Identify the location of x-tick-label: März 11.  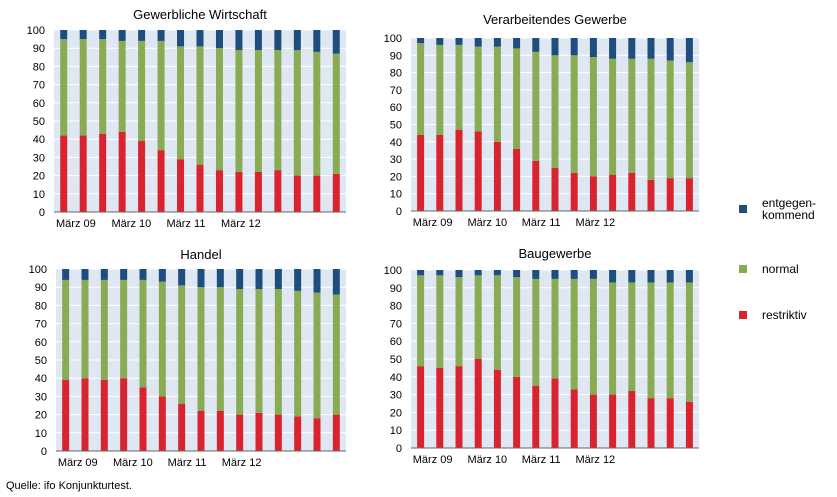
(186, 224).